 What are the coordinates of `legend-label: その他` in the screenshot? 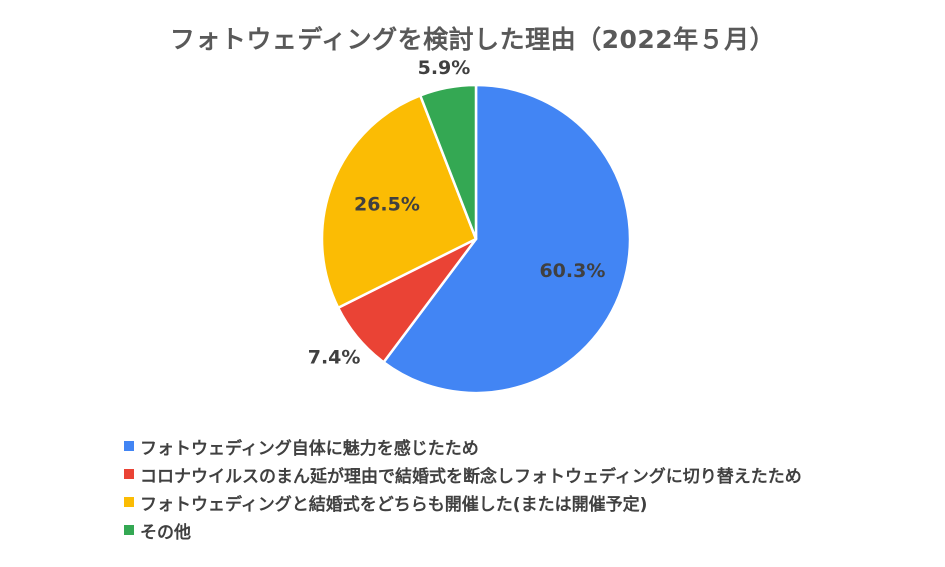 It's located at (165, 532).